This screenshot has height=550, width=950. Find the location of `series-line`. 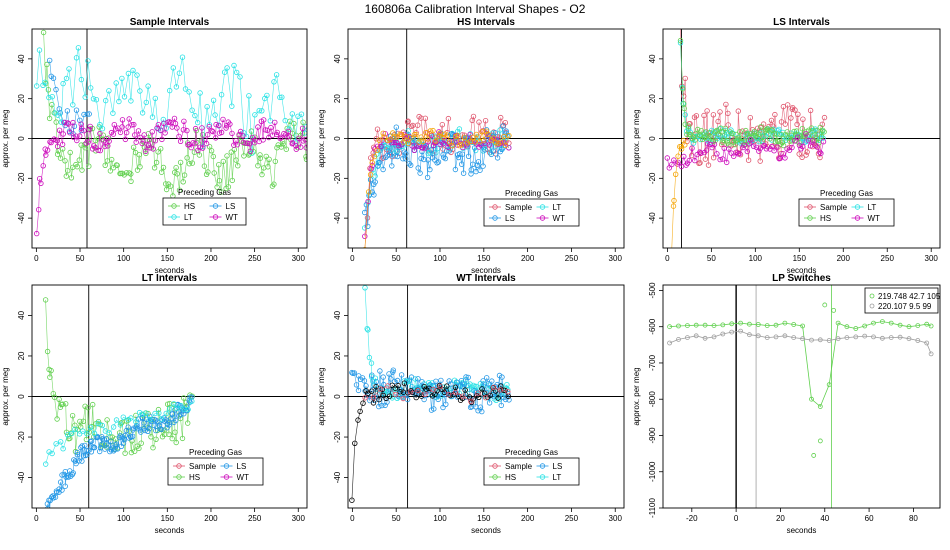

series-line is located at coordinates (119, 452).